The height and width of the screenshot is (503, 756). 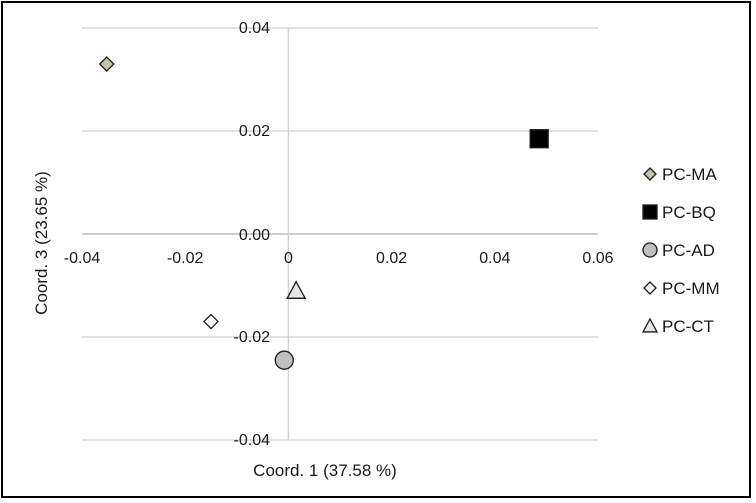 I want to click on y-tick-label: 0.04, so click(x=254, y=28).